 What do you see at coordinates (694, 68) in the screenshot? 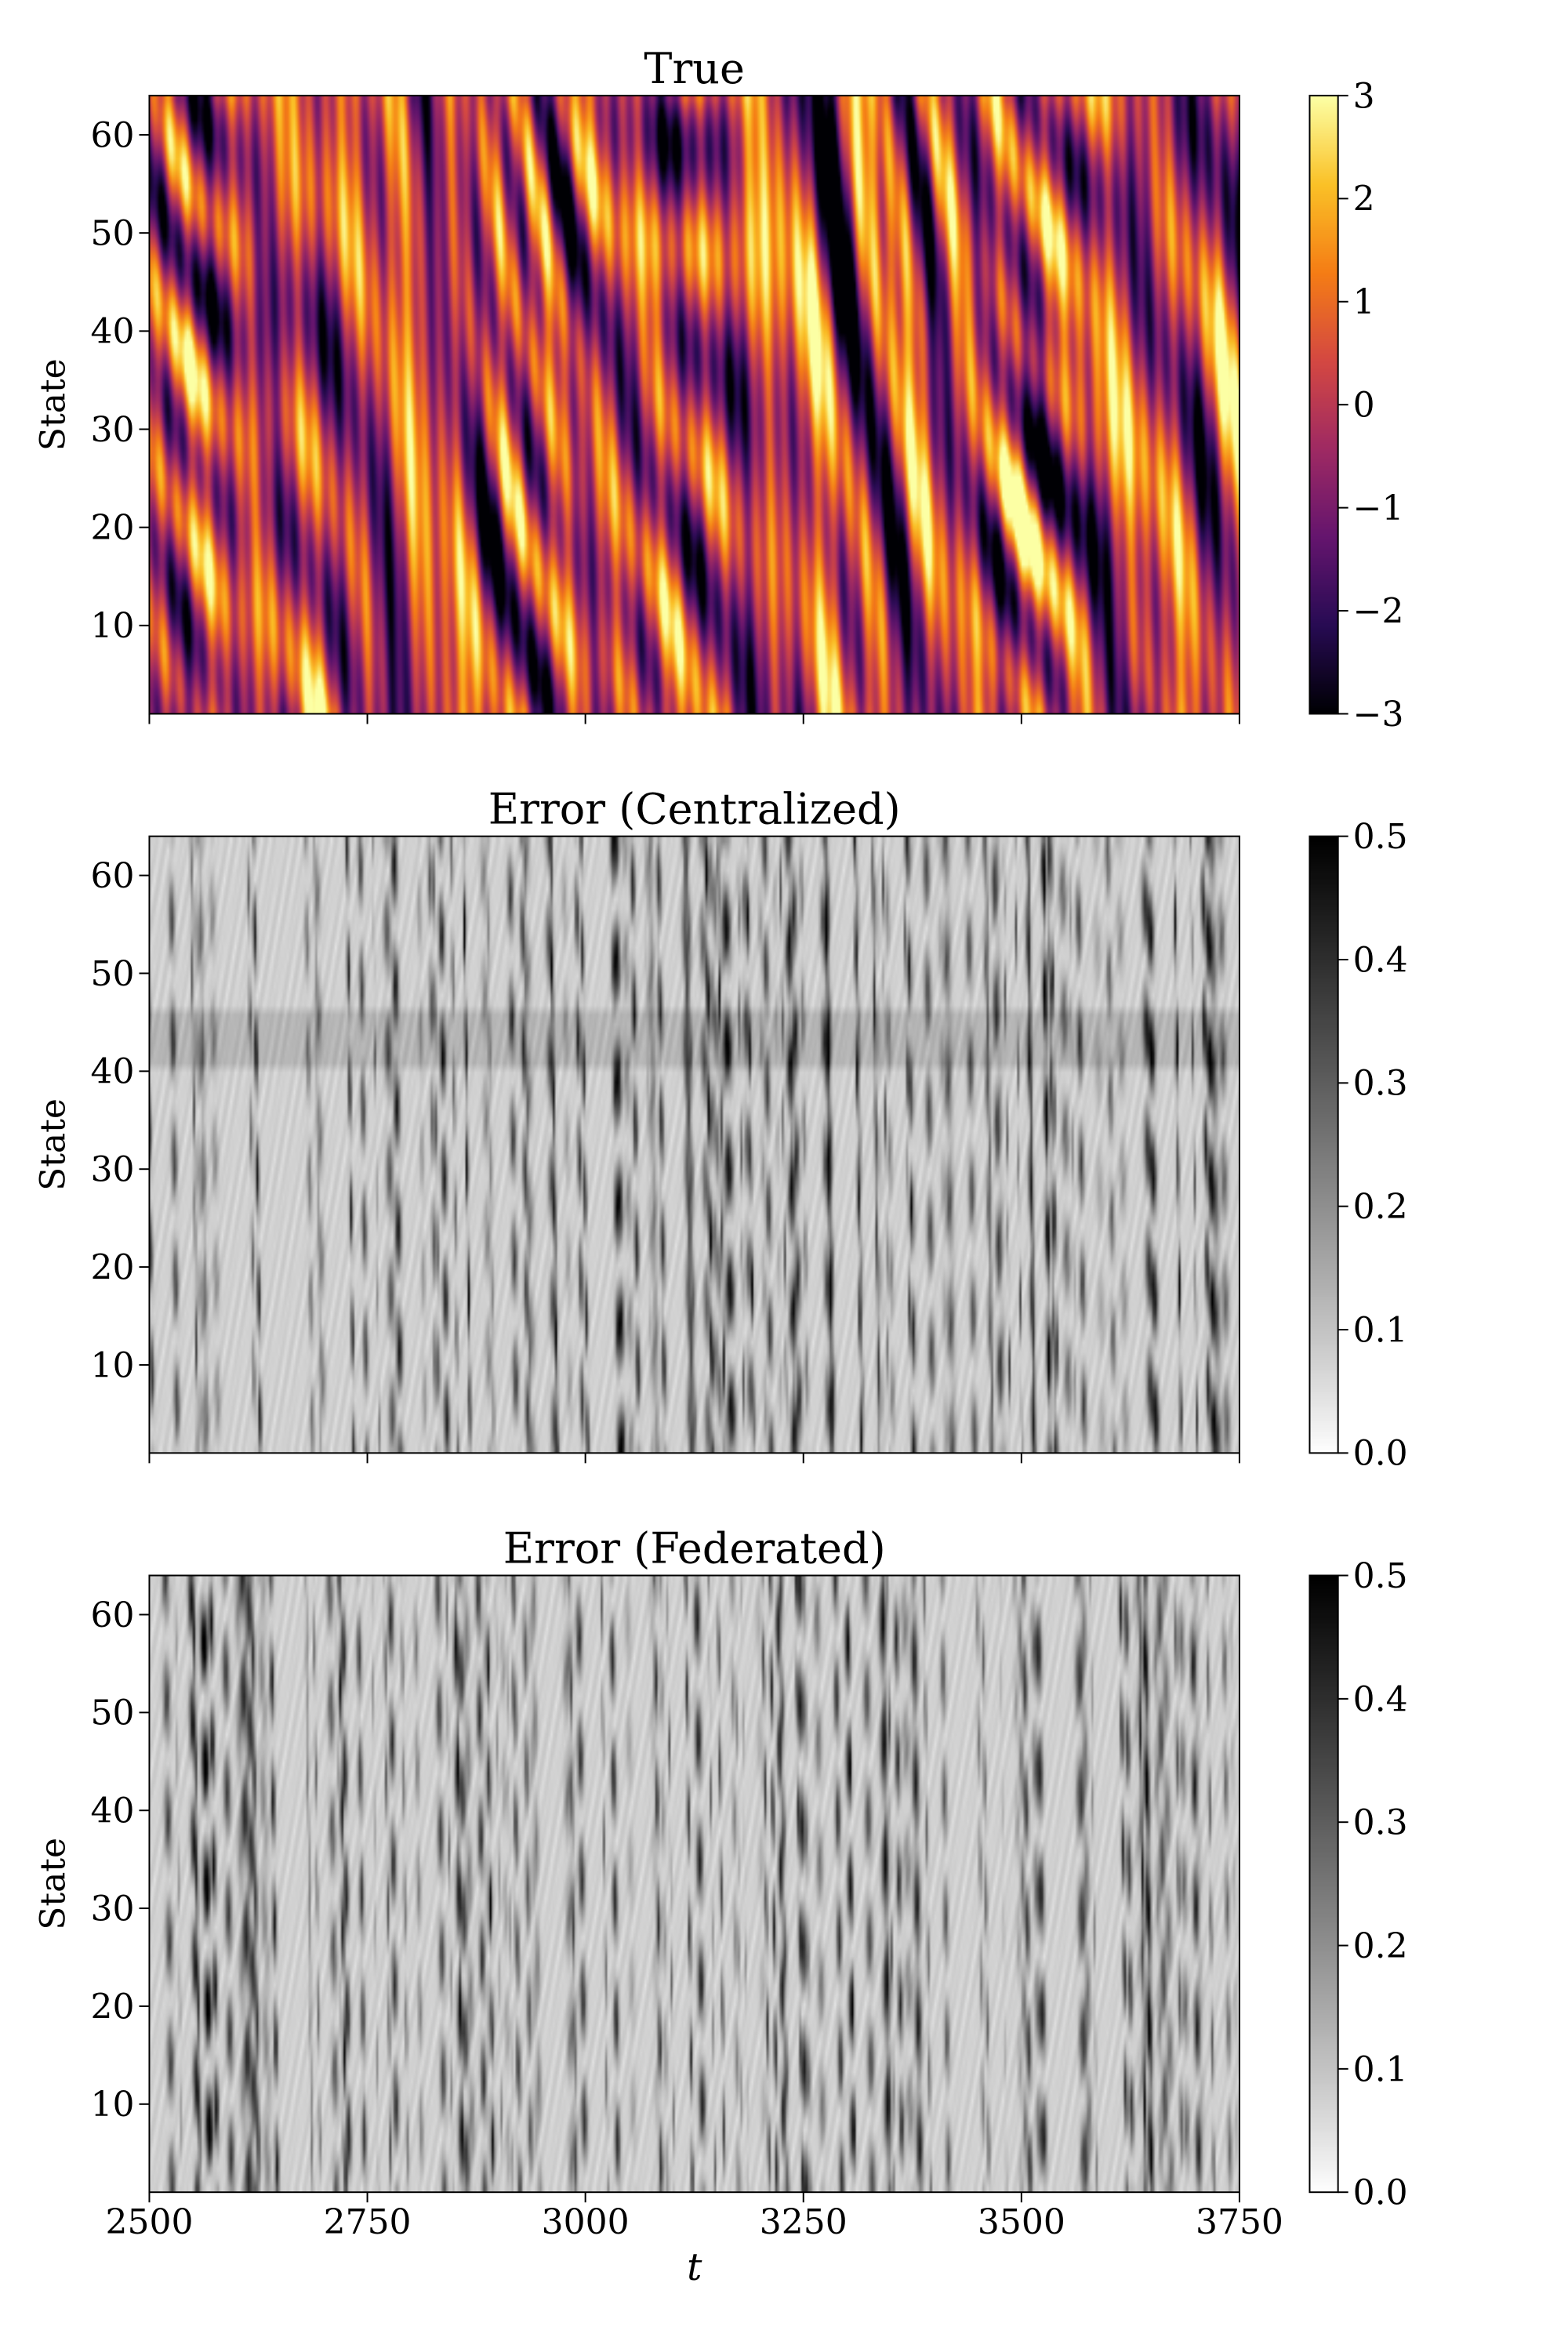
I see `chart-title: True` at bounding box center [694, 68].